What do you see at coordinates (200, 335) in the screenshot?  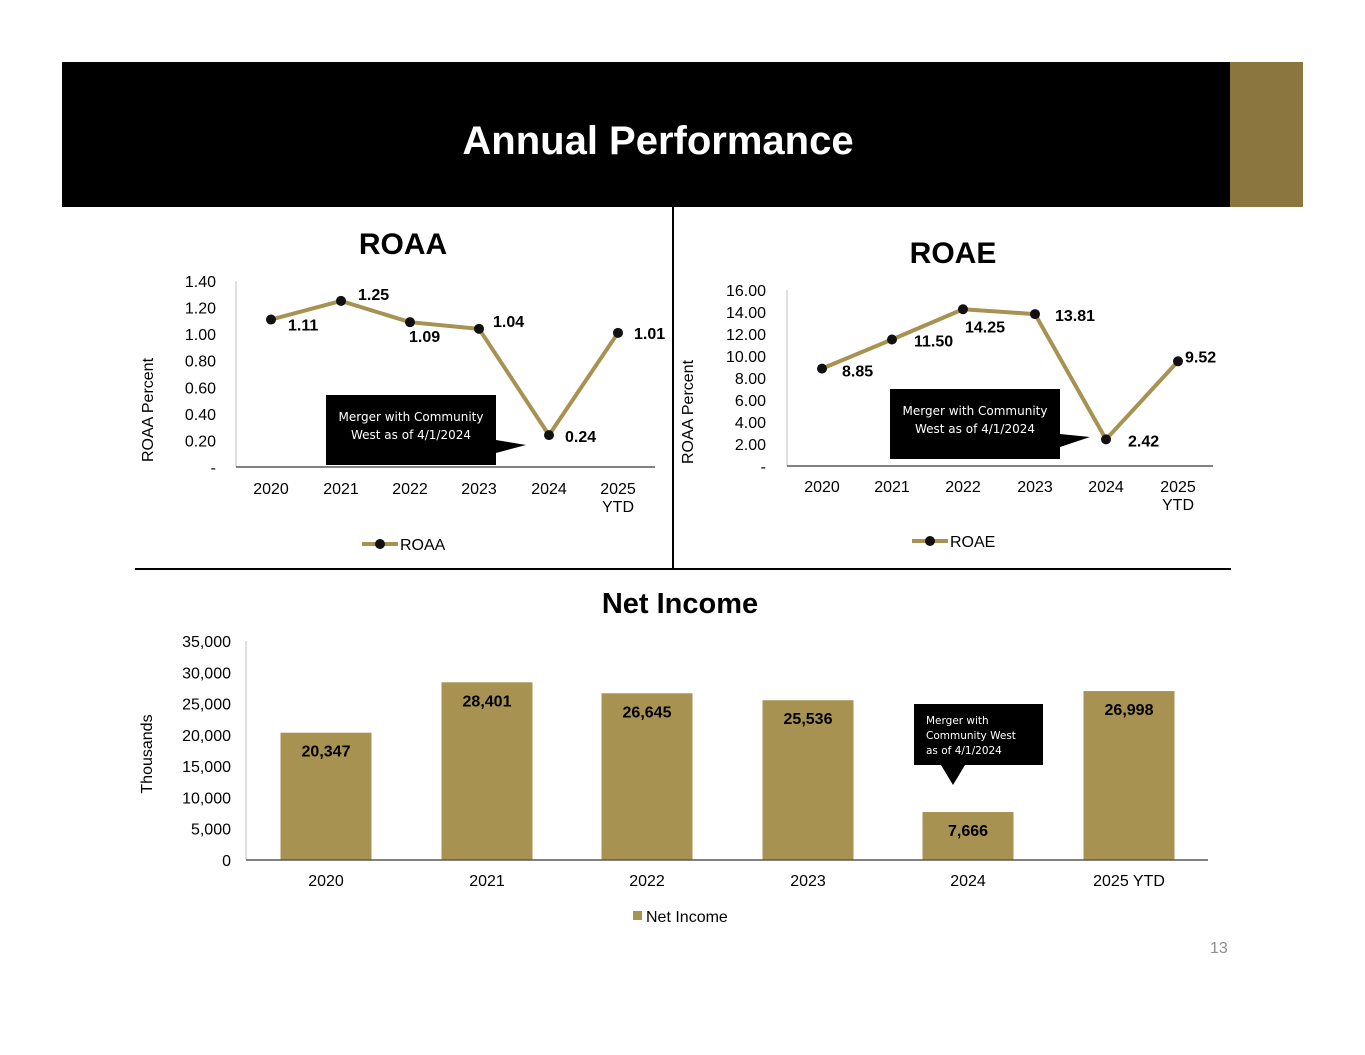 I see `roaa-y-tick: 1.00` at bounding box center [200, 335].